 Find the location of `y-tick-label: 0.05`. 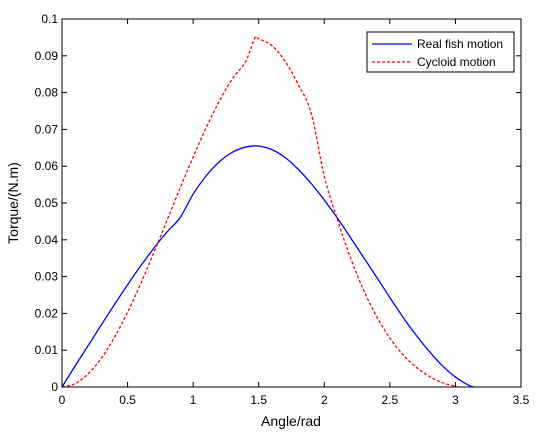

y-tick-label: 0.05 is located at coordinates (47, 203).